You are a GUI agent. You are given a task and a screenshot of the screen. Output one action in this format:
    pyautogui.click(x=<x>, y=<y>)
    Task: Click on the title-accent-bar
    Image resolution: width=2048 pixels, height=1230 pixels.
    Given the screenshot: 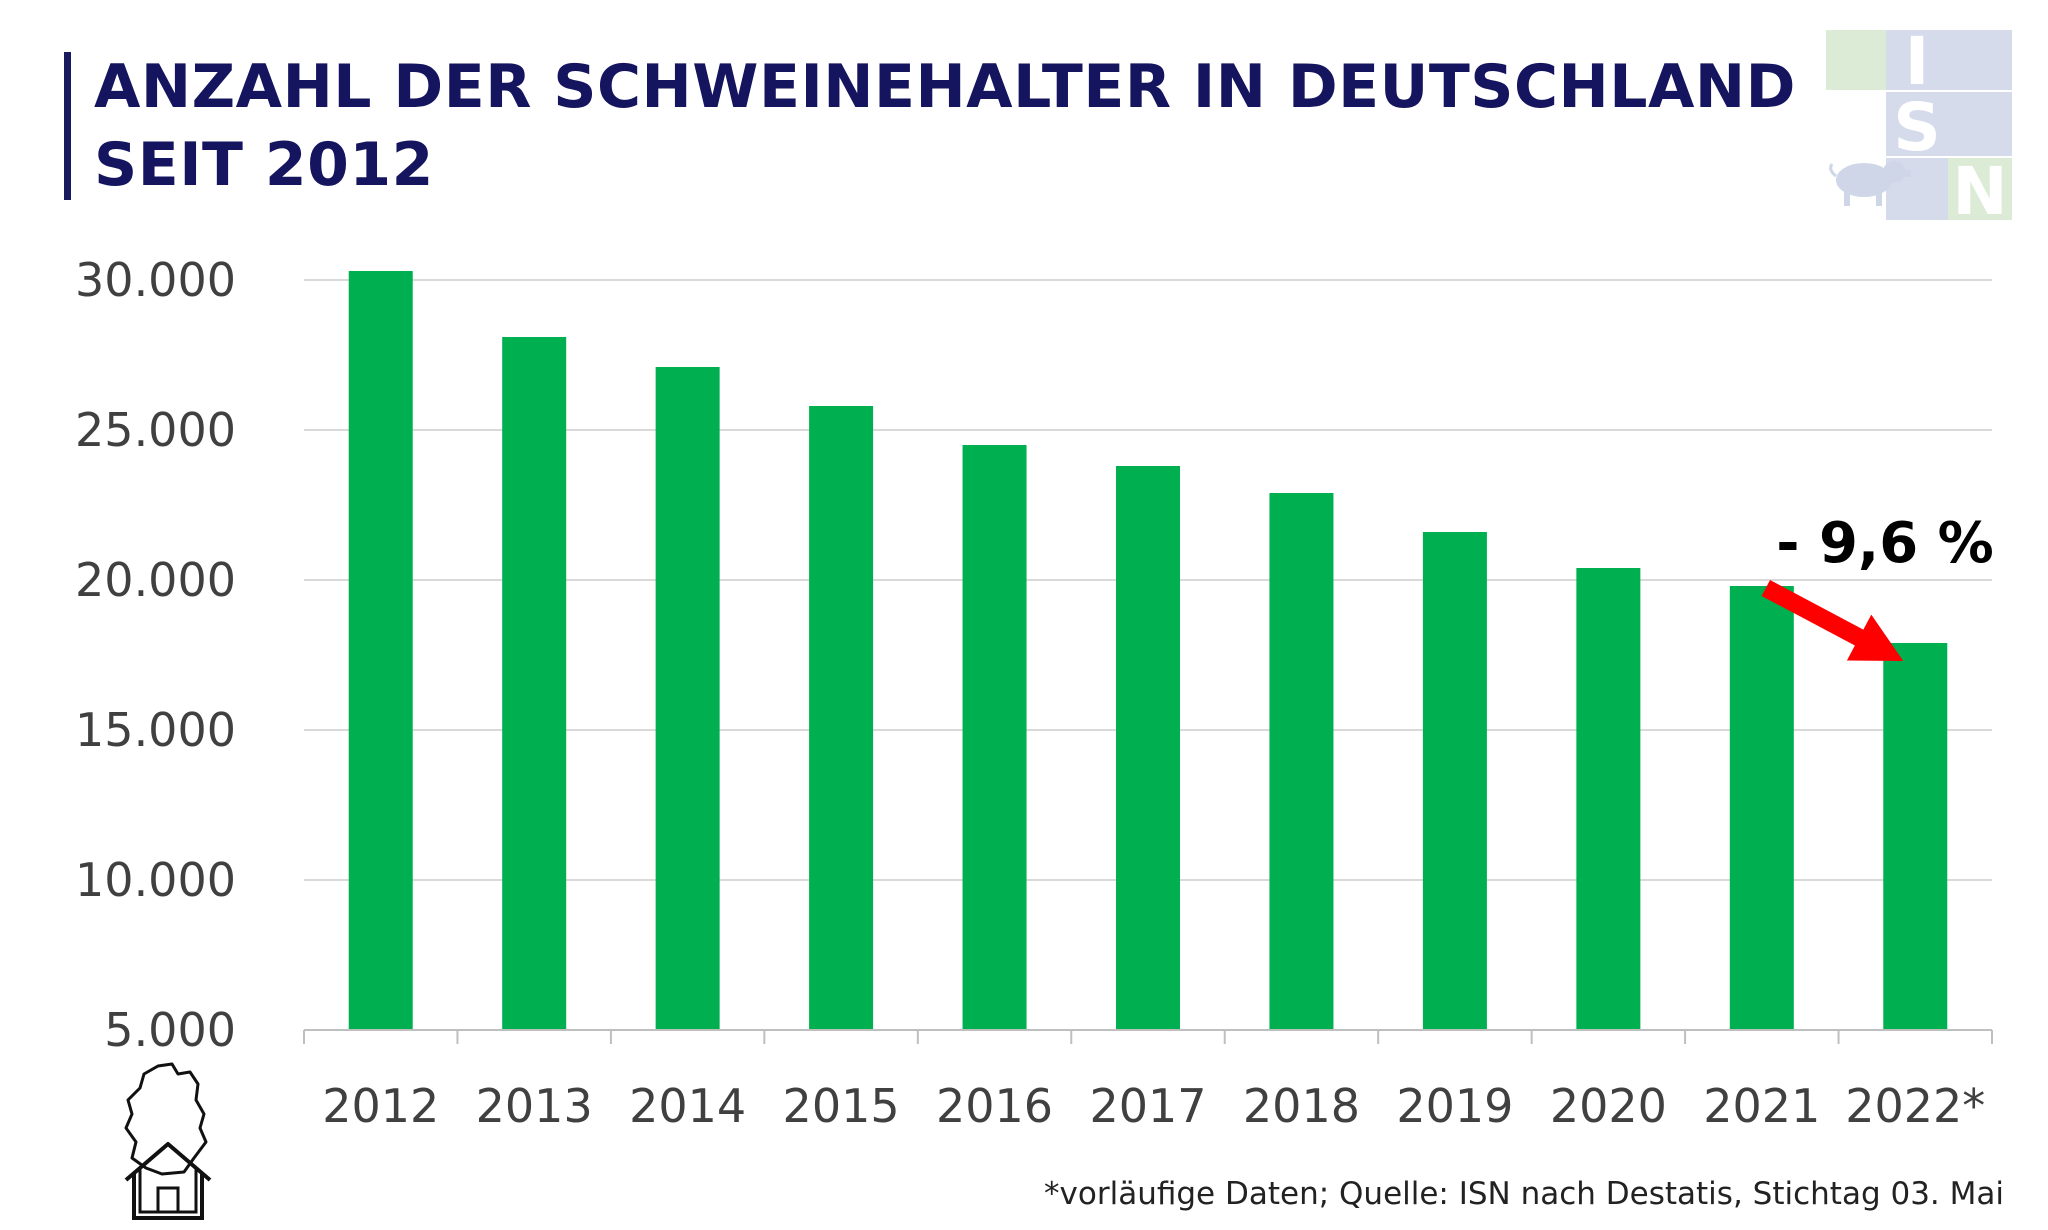 What is the action you would take?
    pyautogui.click(x=67, y=126)
    